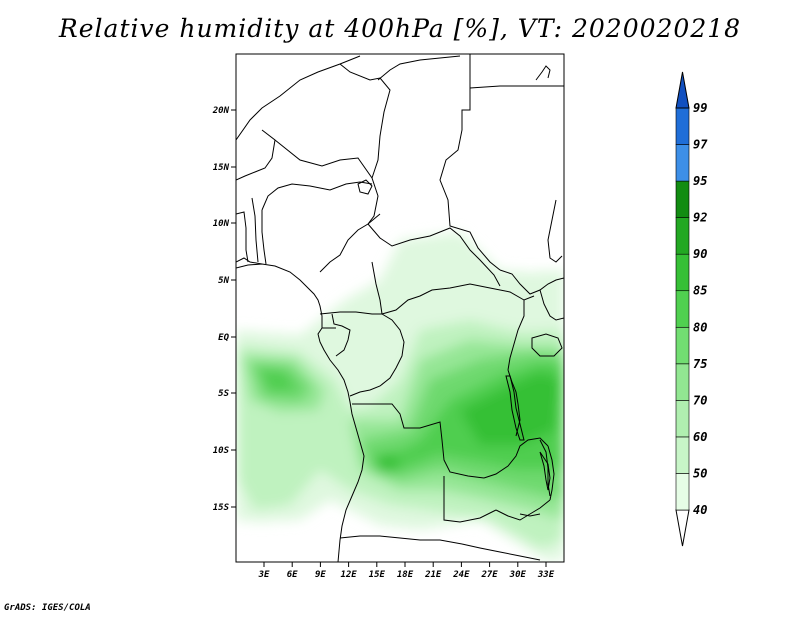 This screenshot has height=618, width=800. I want to click on lat-label: 20N, so click(221, 111).